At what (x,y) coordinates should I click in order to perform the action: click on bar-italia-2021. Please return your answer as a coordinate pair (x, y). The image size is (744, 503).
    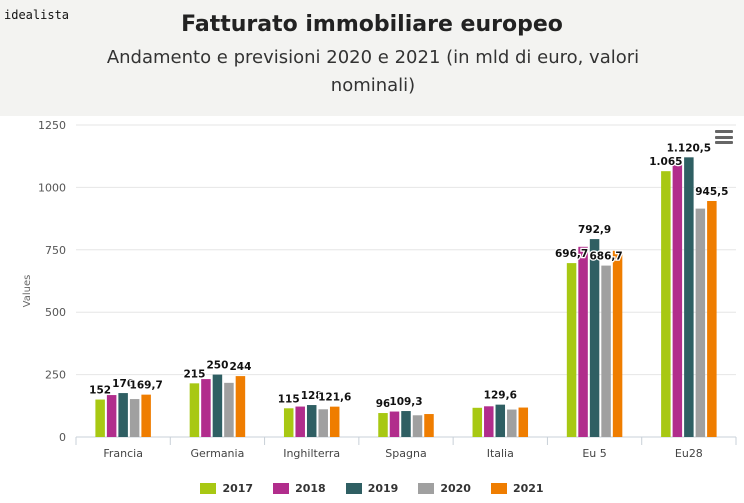
    Looking at the image, I should click on (523, 422).